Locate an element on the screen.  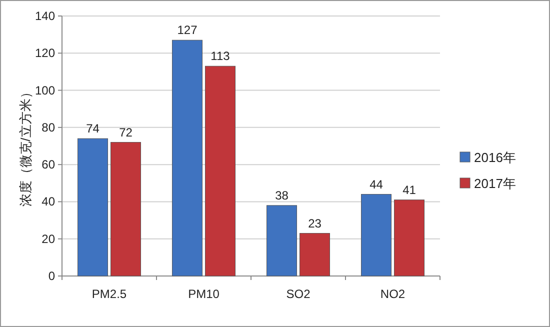
x-tick-label: PM2.5 is located at coordinates (109, 294).